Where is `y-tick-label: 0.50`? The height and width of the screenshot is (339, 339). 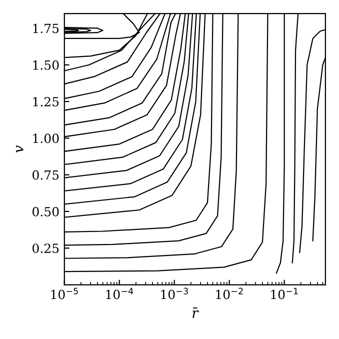 y-tick-label: 0.50 is located at coordinates (45, 211).